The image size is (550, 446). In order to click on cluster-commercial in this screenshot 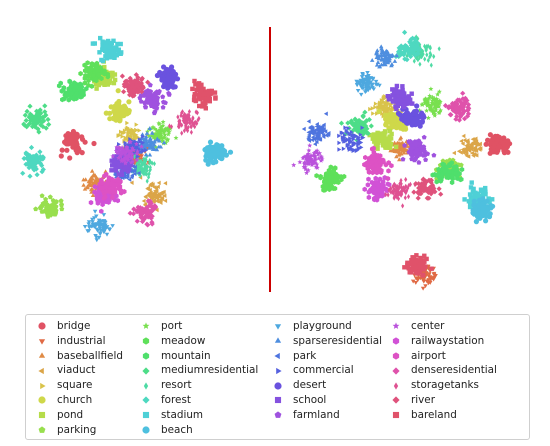, I will do `click(351, 139)`.